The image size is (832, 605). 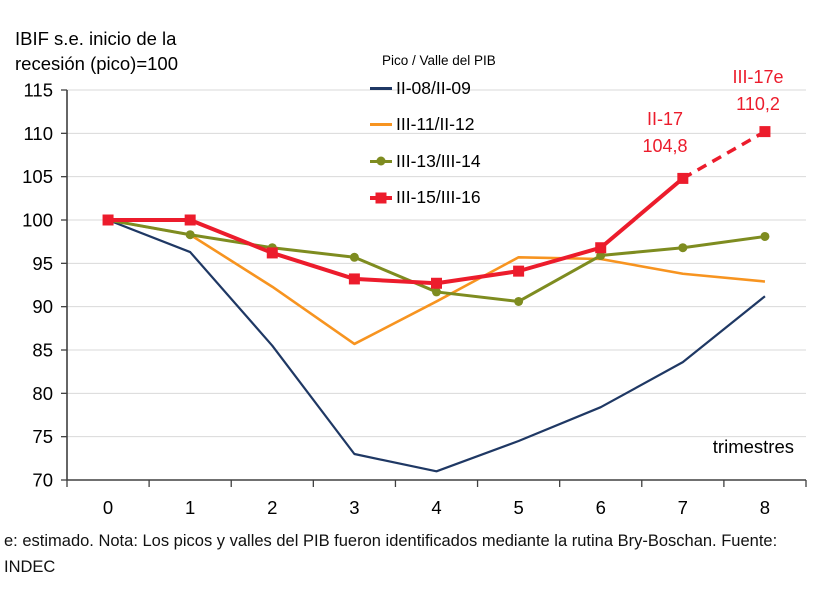 I want to click on y-tick-label: 80, so click(x=42, y=393).